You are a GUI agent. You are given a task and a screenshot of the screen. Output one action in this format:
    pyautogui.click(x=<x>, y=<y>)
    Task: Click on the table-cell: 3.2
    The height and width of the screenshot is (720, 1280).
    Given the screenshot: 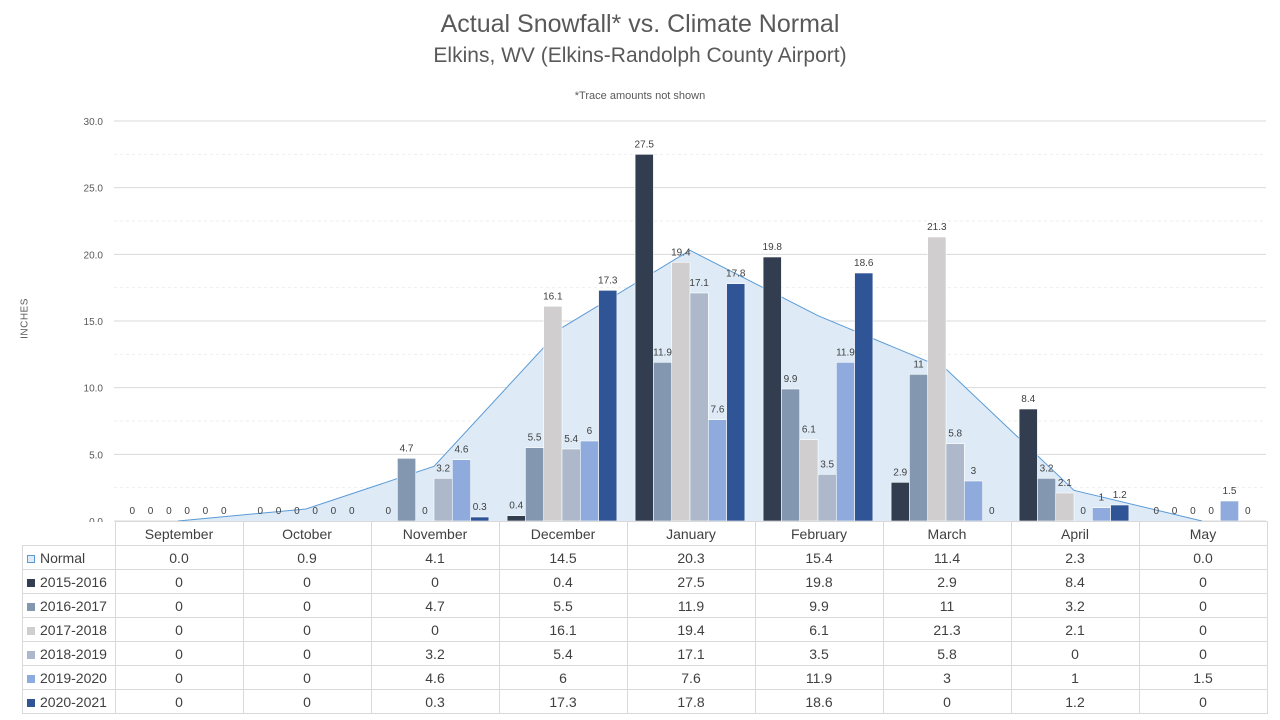 What is the action you would take?
    pyautogui.click(x=435, y=653)
    